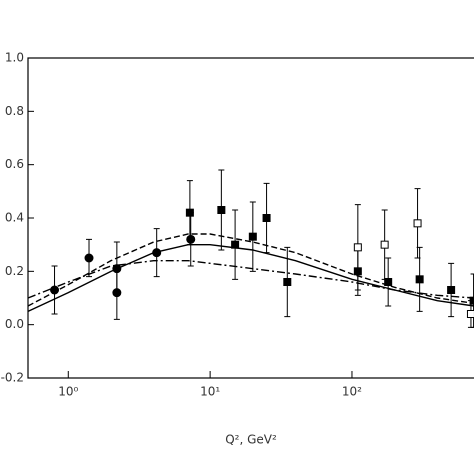 This screenshot has height=474, width=474. Describe the element at coordinates (352, 392) in the screenshot. I see `x-tick-label: 10²` at that location.